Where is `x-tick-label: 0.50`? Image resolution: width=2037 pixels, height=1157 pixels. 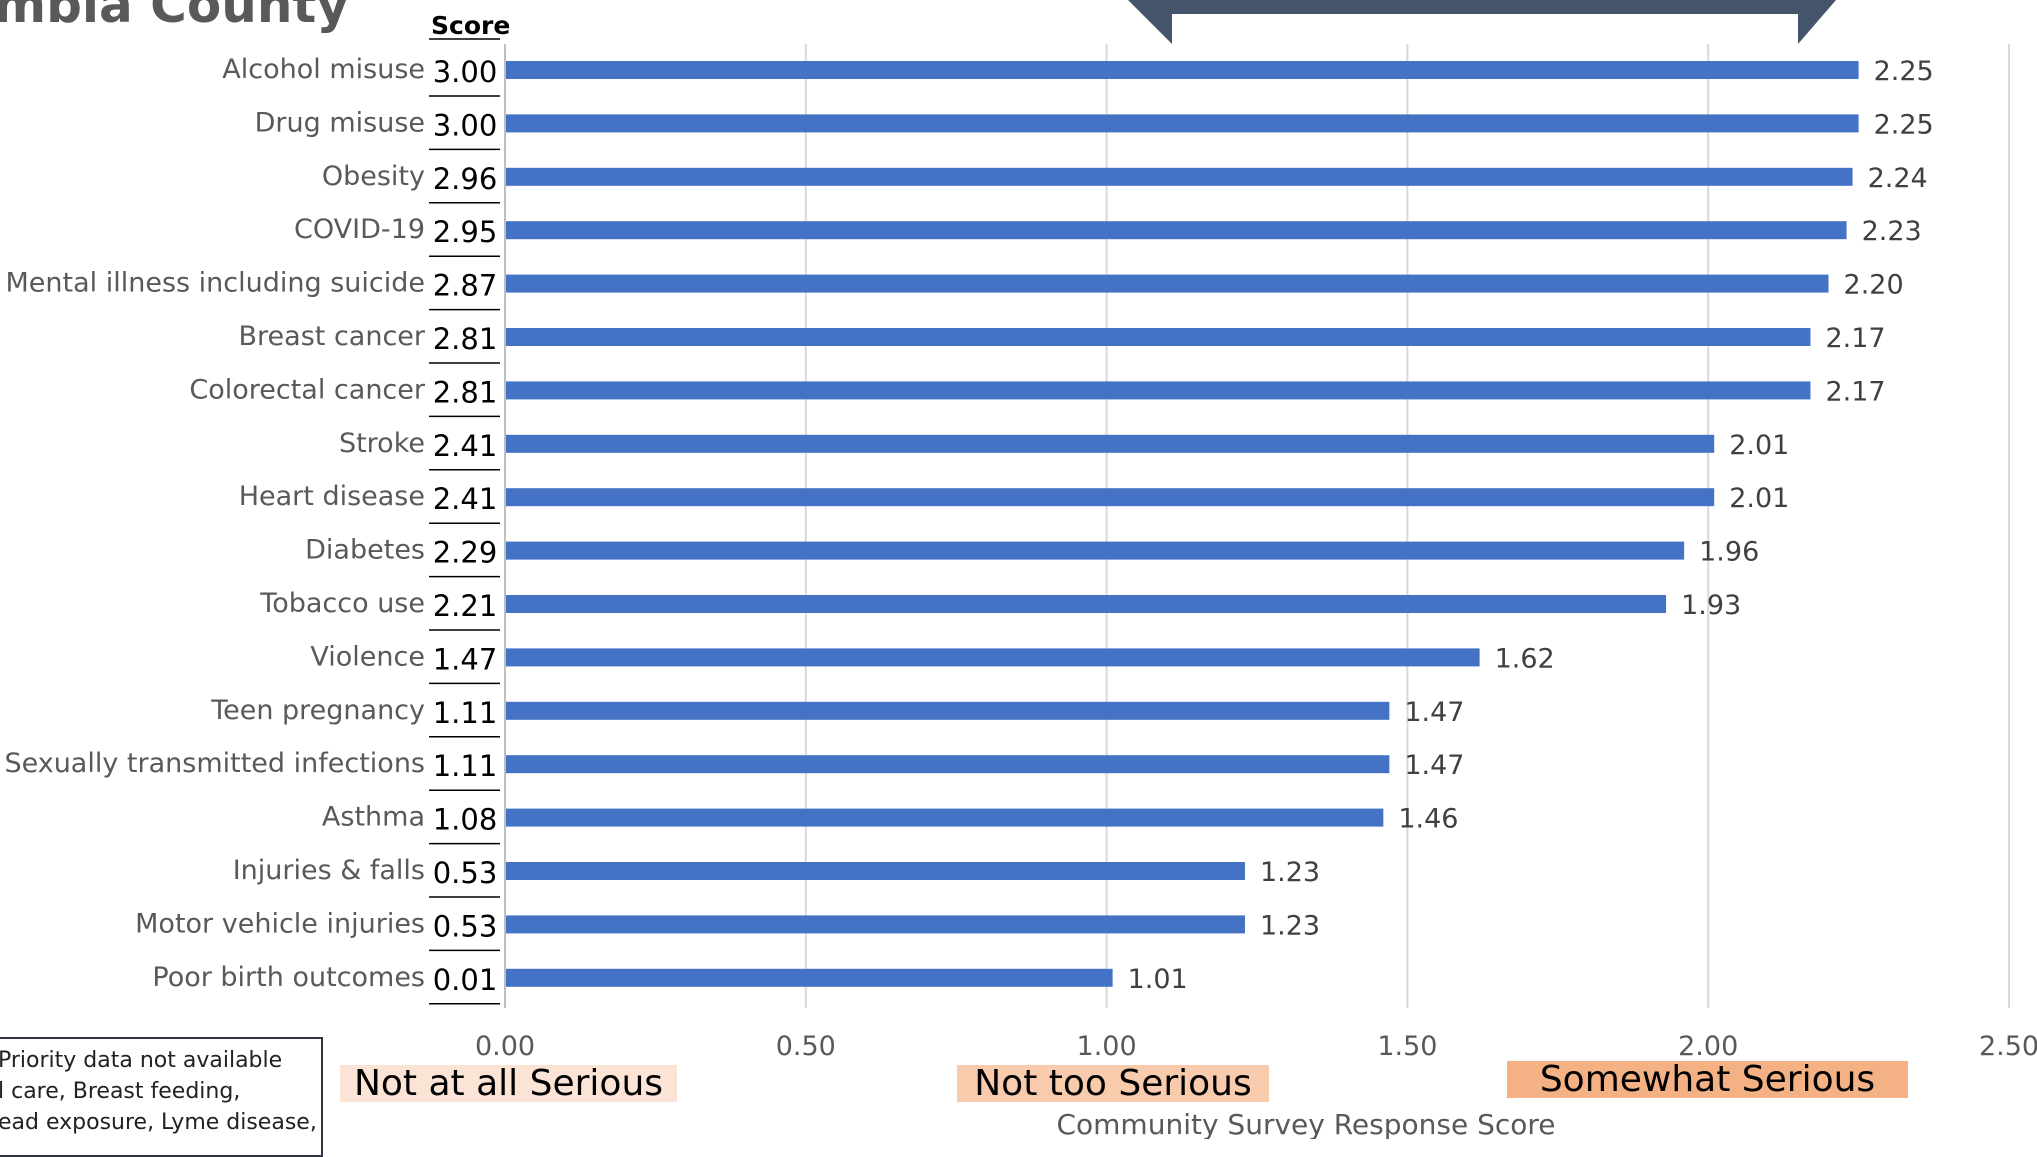 x-tick-label: 0.50 is located at coordinates (806, 1046).